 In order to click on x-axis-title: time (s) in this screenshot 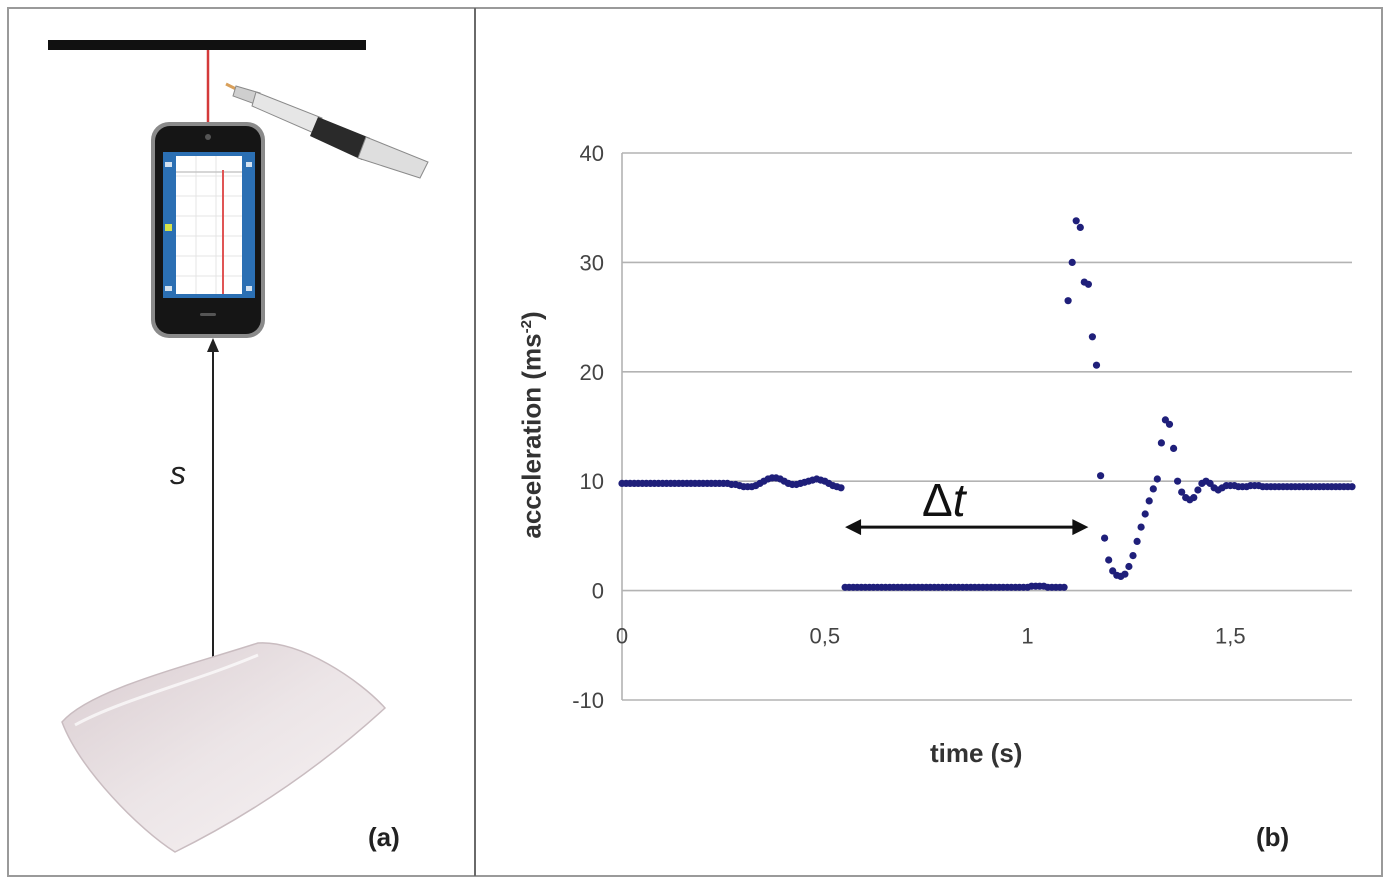, I will do `click(976, 753)`.